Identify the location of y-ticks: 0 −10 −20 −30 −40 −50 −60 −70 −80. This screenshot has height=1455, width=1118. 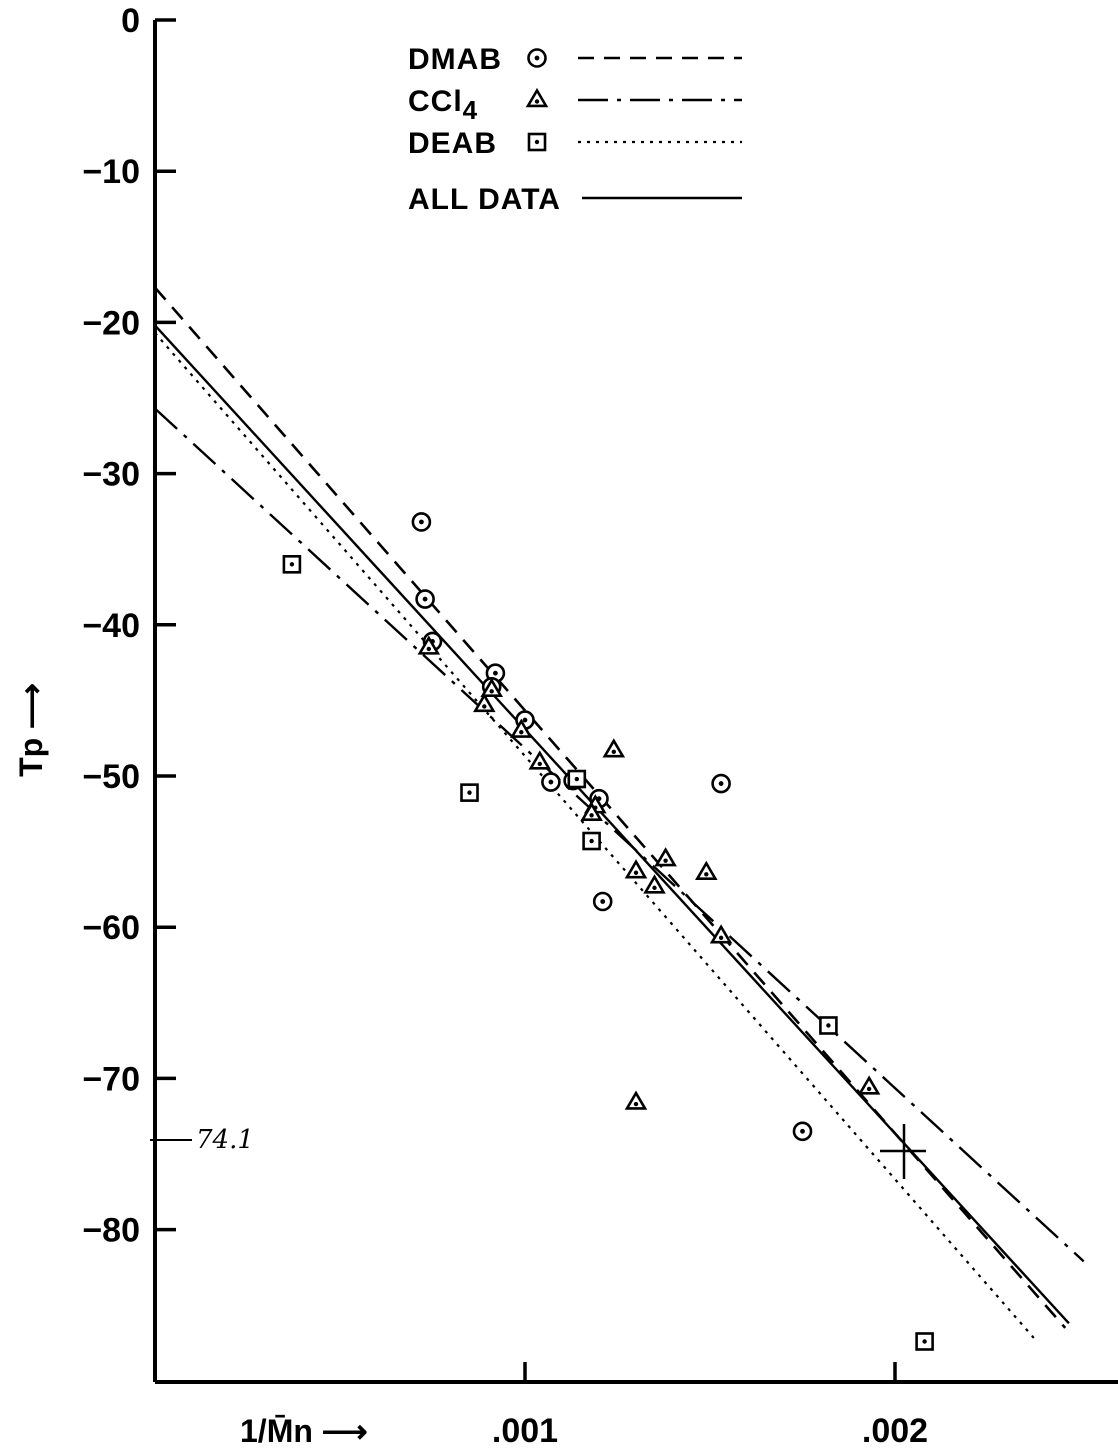
(129, 626).